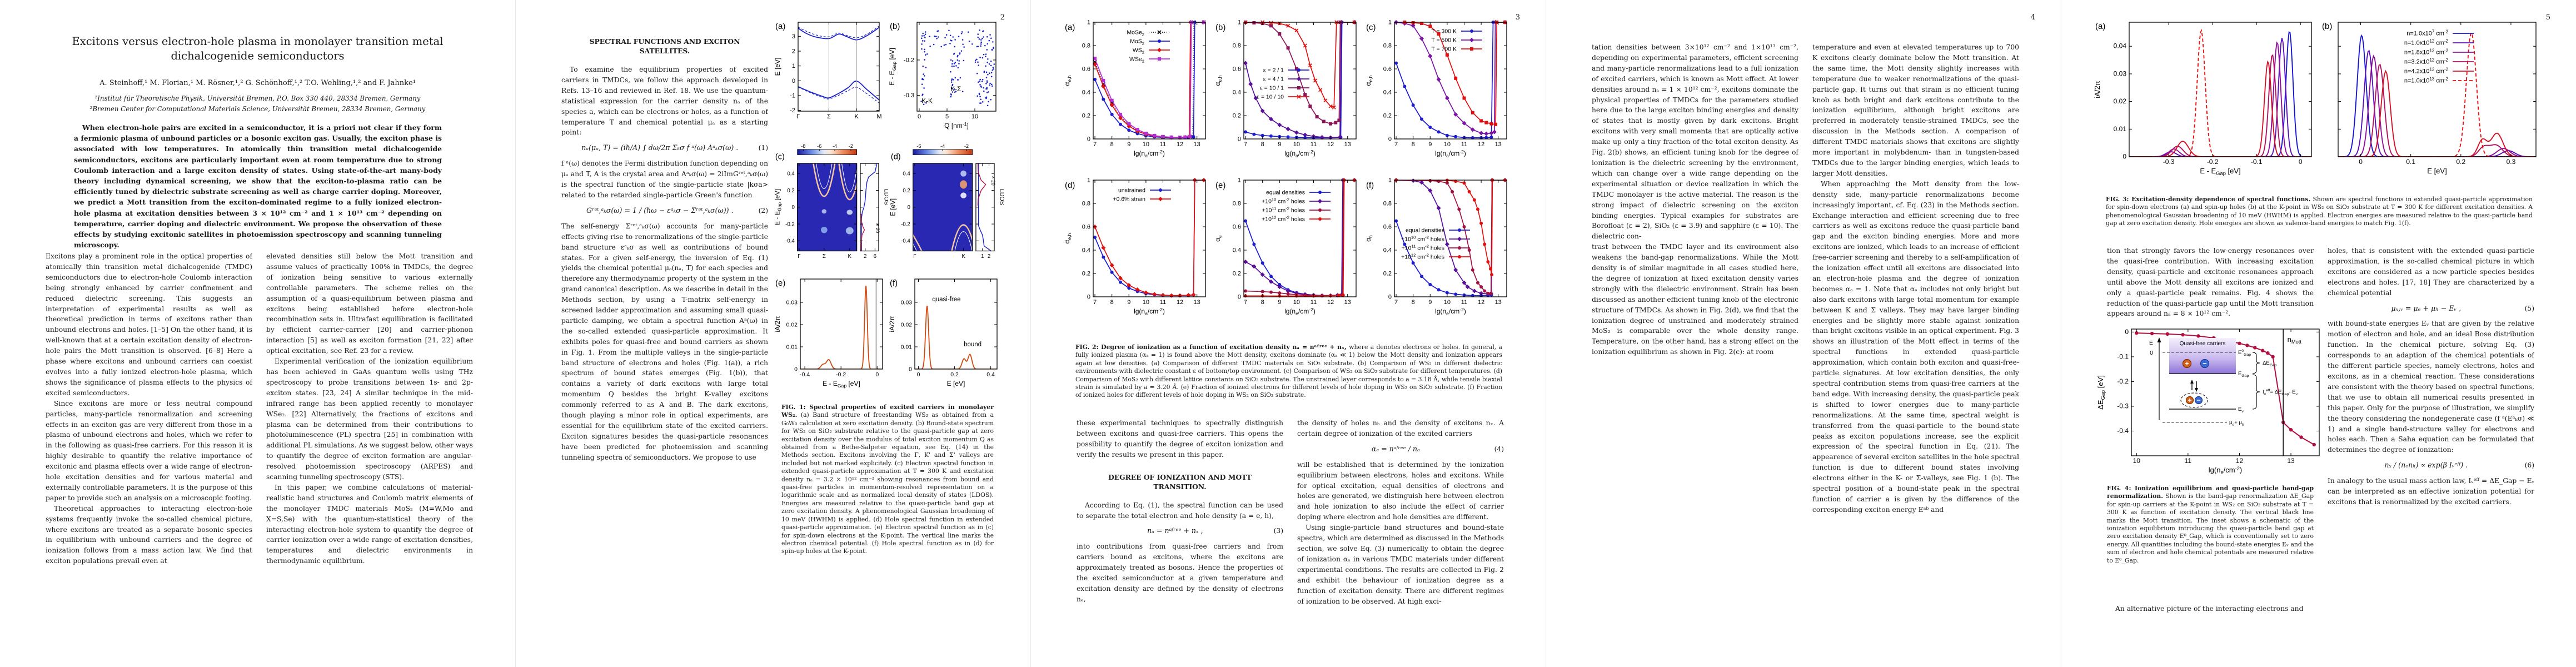  What do you see at coordinates (1112, 302) in the screenshot?
I see `chart-label: 8` at bounding box center [1112, 302].